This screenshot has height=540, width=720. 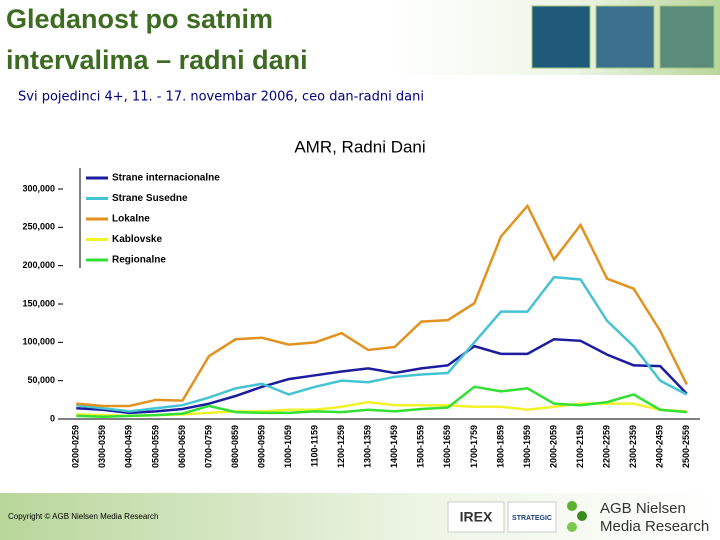 I want to click on x-tick-label: 0800-0859, so click(x=235, y=446).